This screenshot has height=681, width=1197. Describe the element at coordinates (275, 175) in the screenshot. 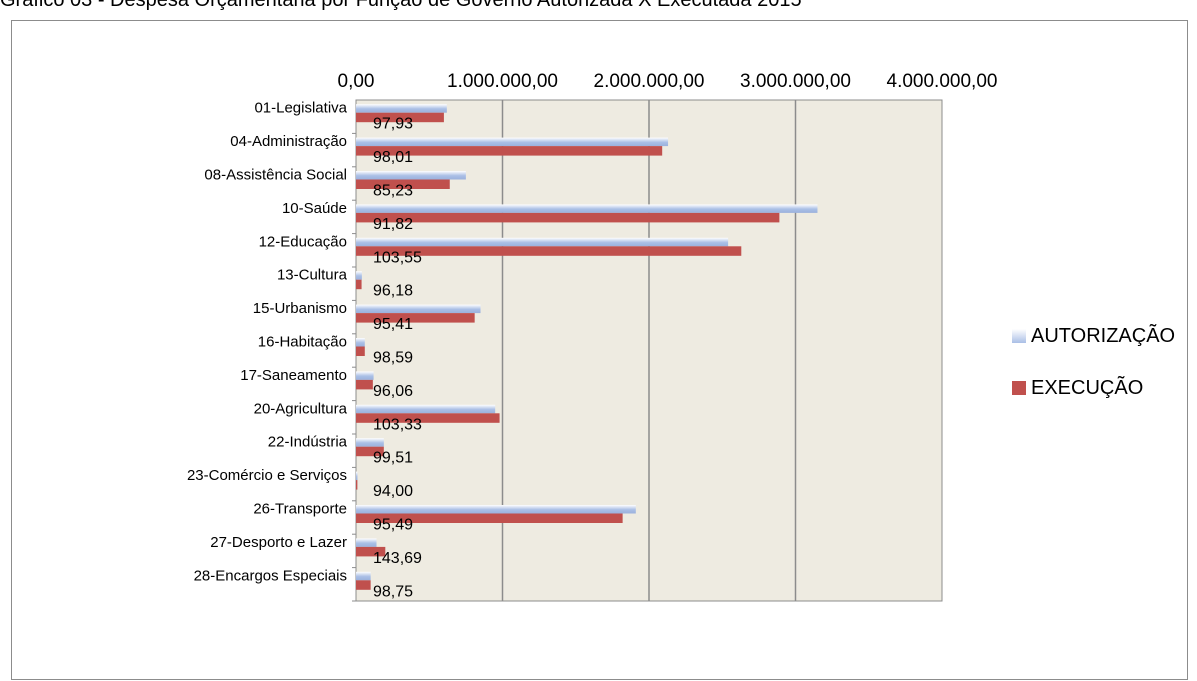

I see `category-label: 08-Assistência Social` at that location.